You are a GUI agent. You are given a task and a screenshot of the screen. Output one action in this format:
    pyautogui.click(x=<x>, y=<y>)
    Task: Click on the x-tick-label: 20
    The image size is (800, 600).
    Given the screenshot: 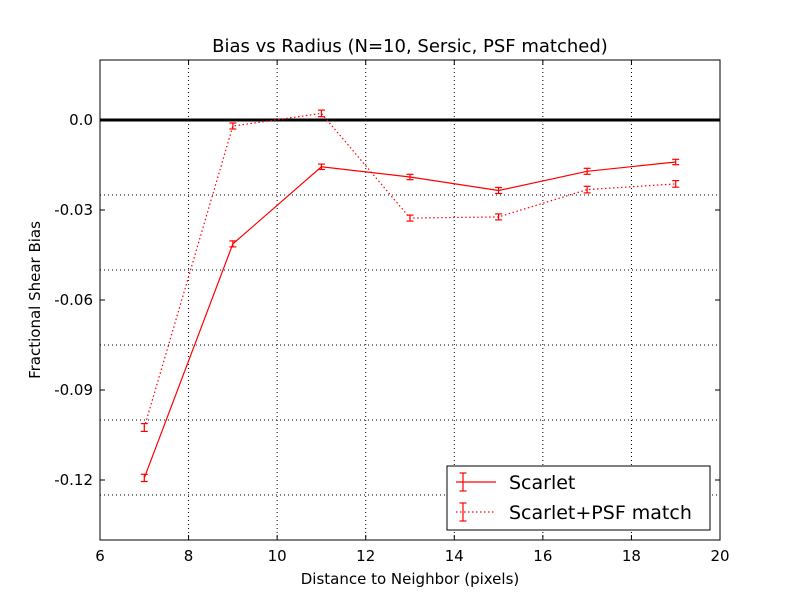 What is the action you would take?
    pyautogui.click(x=719, y=556)
    